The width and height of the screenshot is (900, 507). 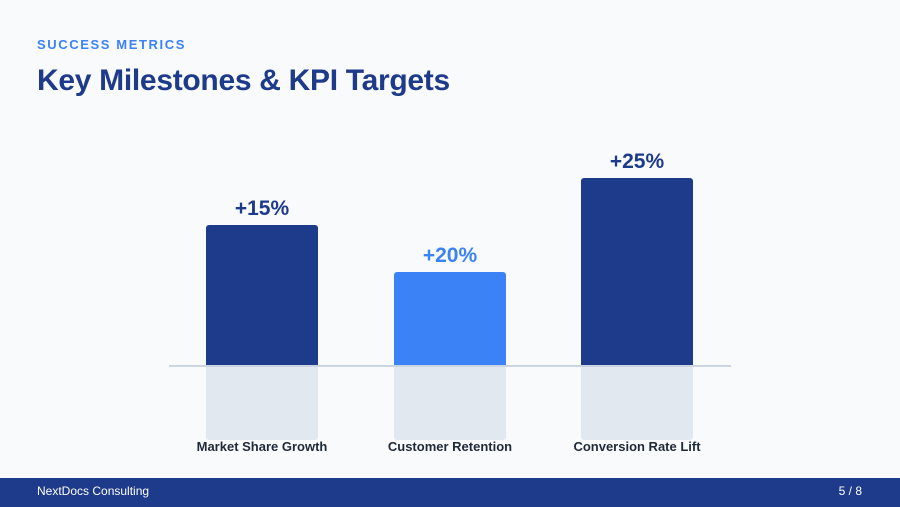 I want to click on data-label: +20%, so click(x=450, y=255).